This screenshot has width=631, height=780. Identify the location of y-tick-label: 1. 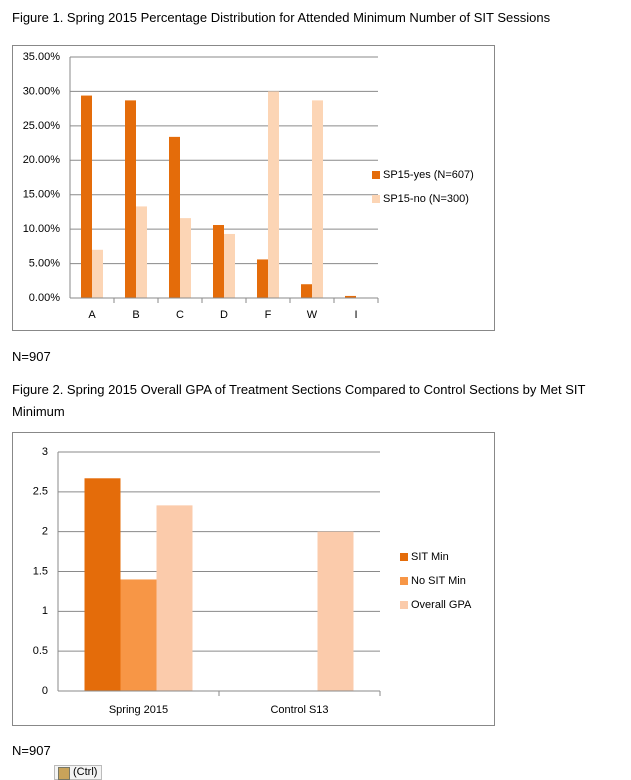
(45, 611).